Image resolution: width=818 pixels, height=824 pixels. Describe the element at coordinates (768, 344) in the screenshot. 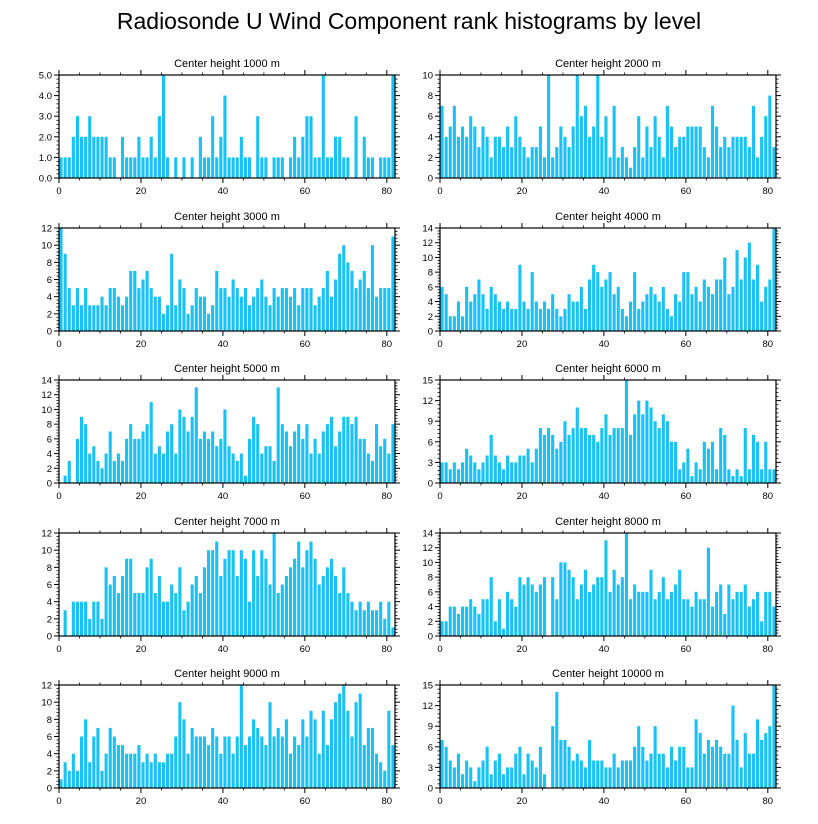

I see `x-tick-label: 80` at that location.